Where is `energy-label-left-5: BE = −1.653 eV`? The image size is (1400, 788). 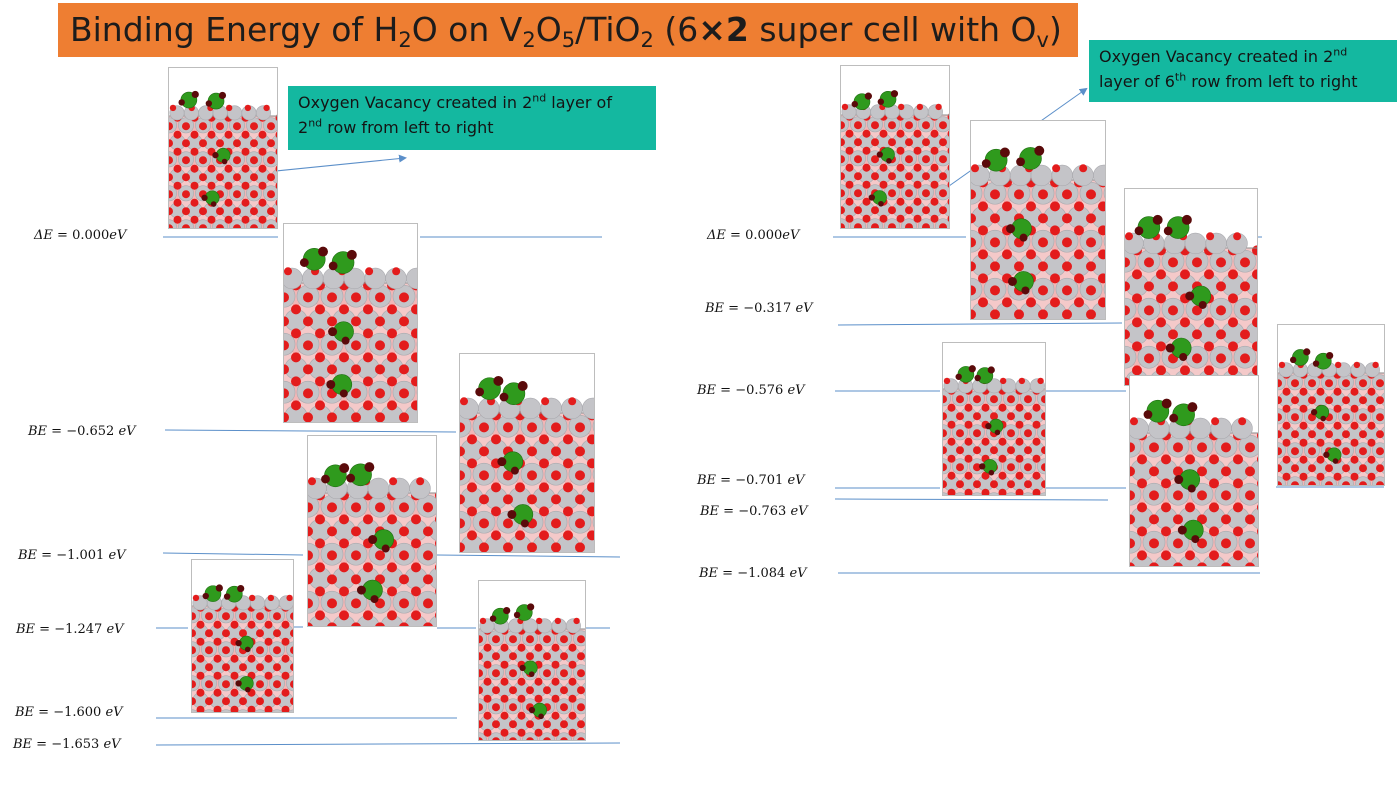
energy-label-left-5: BE = −1.653 eV is located at coordinates (67, 744).